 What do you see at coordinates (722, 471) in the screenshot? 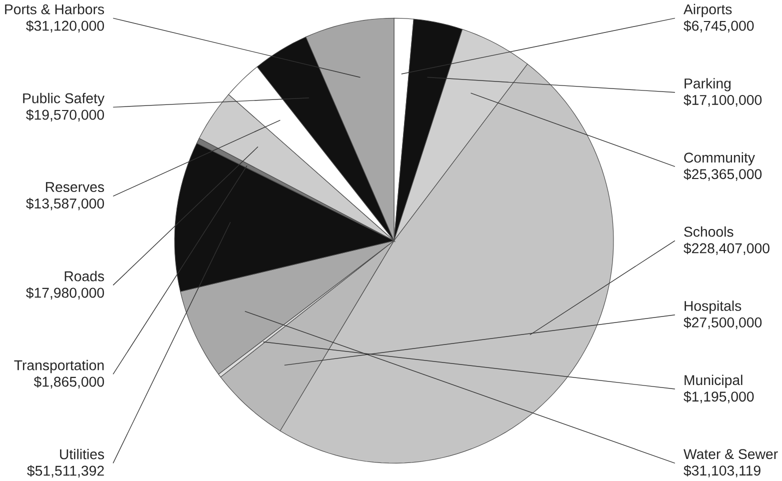
I see `data-label: $31,103,119` at bounding box center [722, 471].